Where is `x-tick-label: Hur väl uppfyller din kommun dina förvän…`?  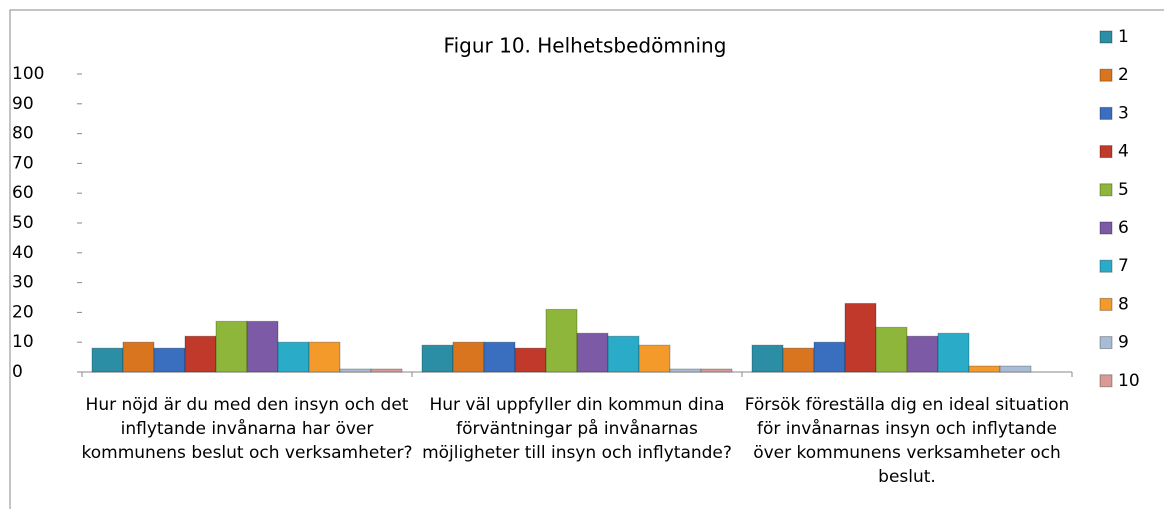 x-tick-label: Hur väl uppfyller din kommun dina förvän… is located at coordinates (577, 429).